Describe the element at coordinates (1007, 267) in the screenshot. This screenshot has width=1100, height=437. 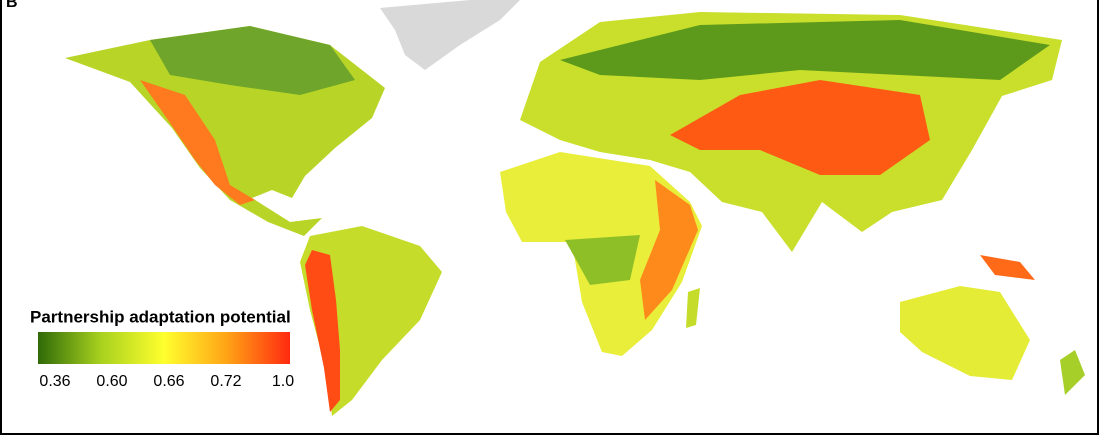
I see `new-guinea` at that location.